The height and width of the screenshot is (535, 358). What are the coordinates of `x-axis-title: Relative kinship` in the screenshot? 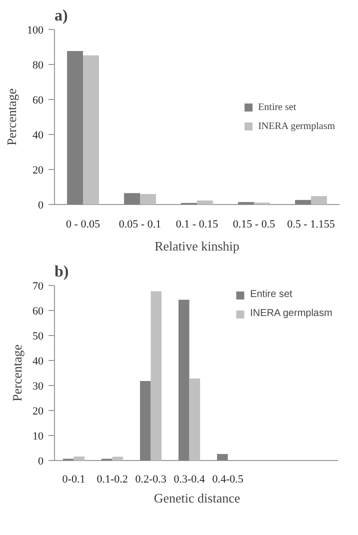 It's located at (197, 246).